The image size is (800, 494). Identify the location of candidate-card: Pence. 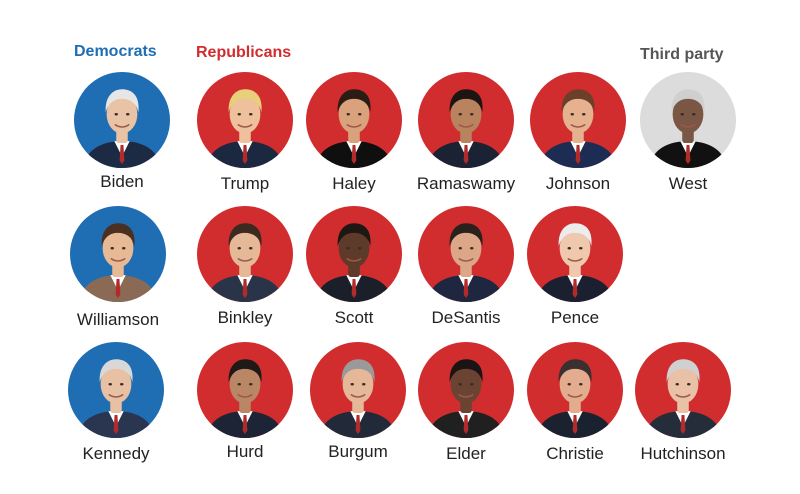
(575, 269).